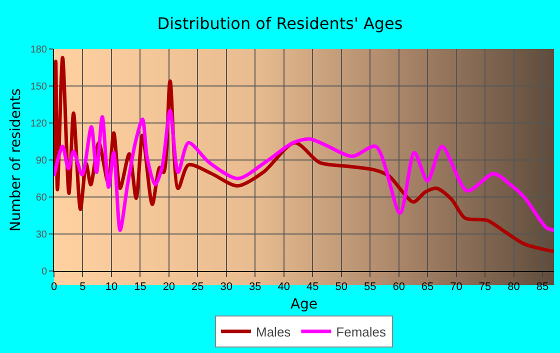 The height and width of the screenshot is (353, 560). I want to click on y-tick-label: 0, so click(44, 272).